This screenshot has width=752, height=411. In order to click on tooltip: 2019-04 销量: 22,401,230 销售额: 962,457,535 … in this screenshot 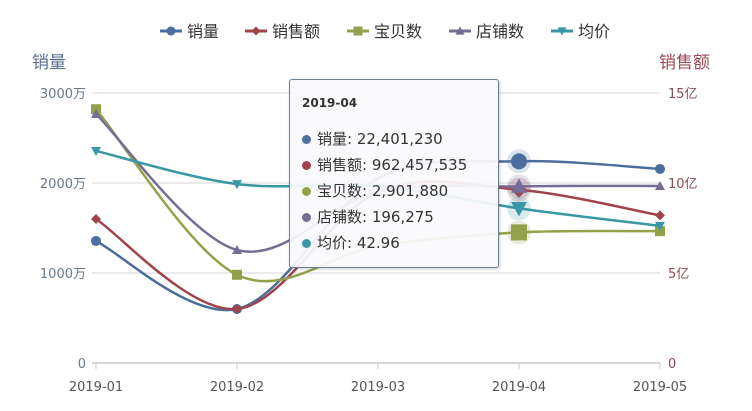, I will do `click(394, 173)`.